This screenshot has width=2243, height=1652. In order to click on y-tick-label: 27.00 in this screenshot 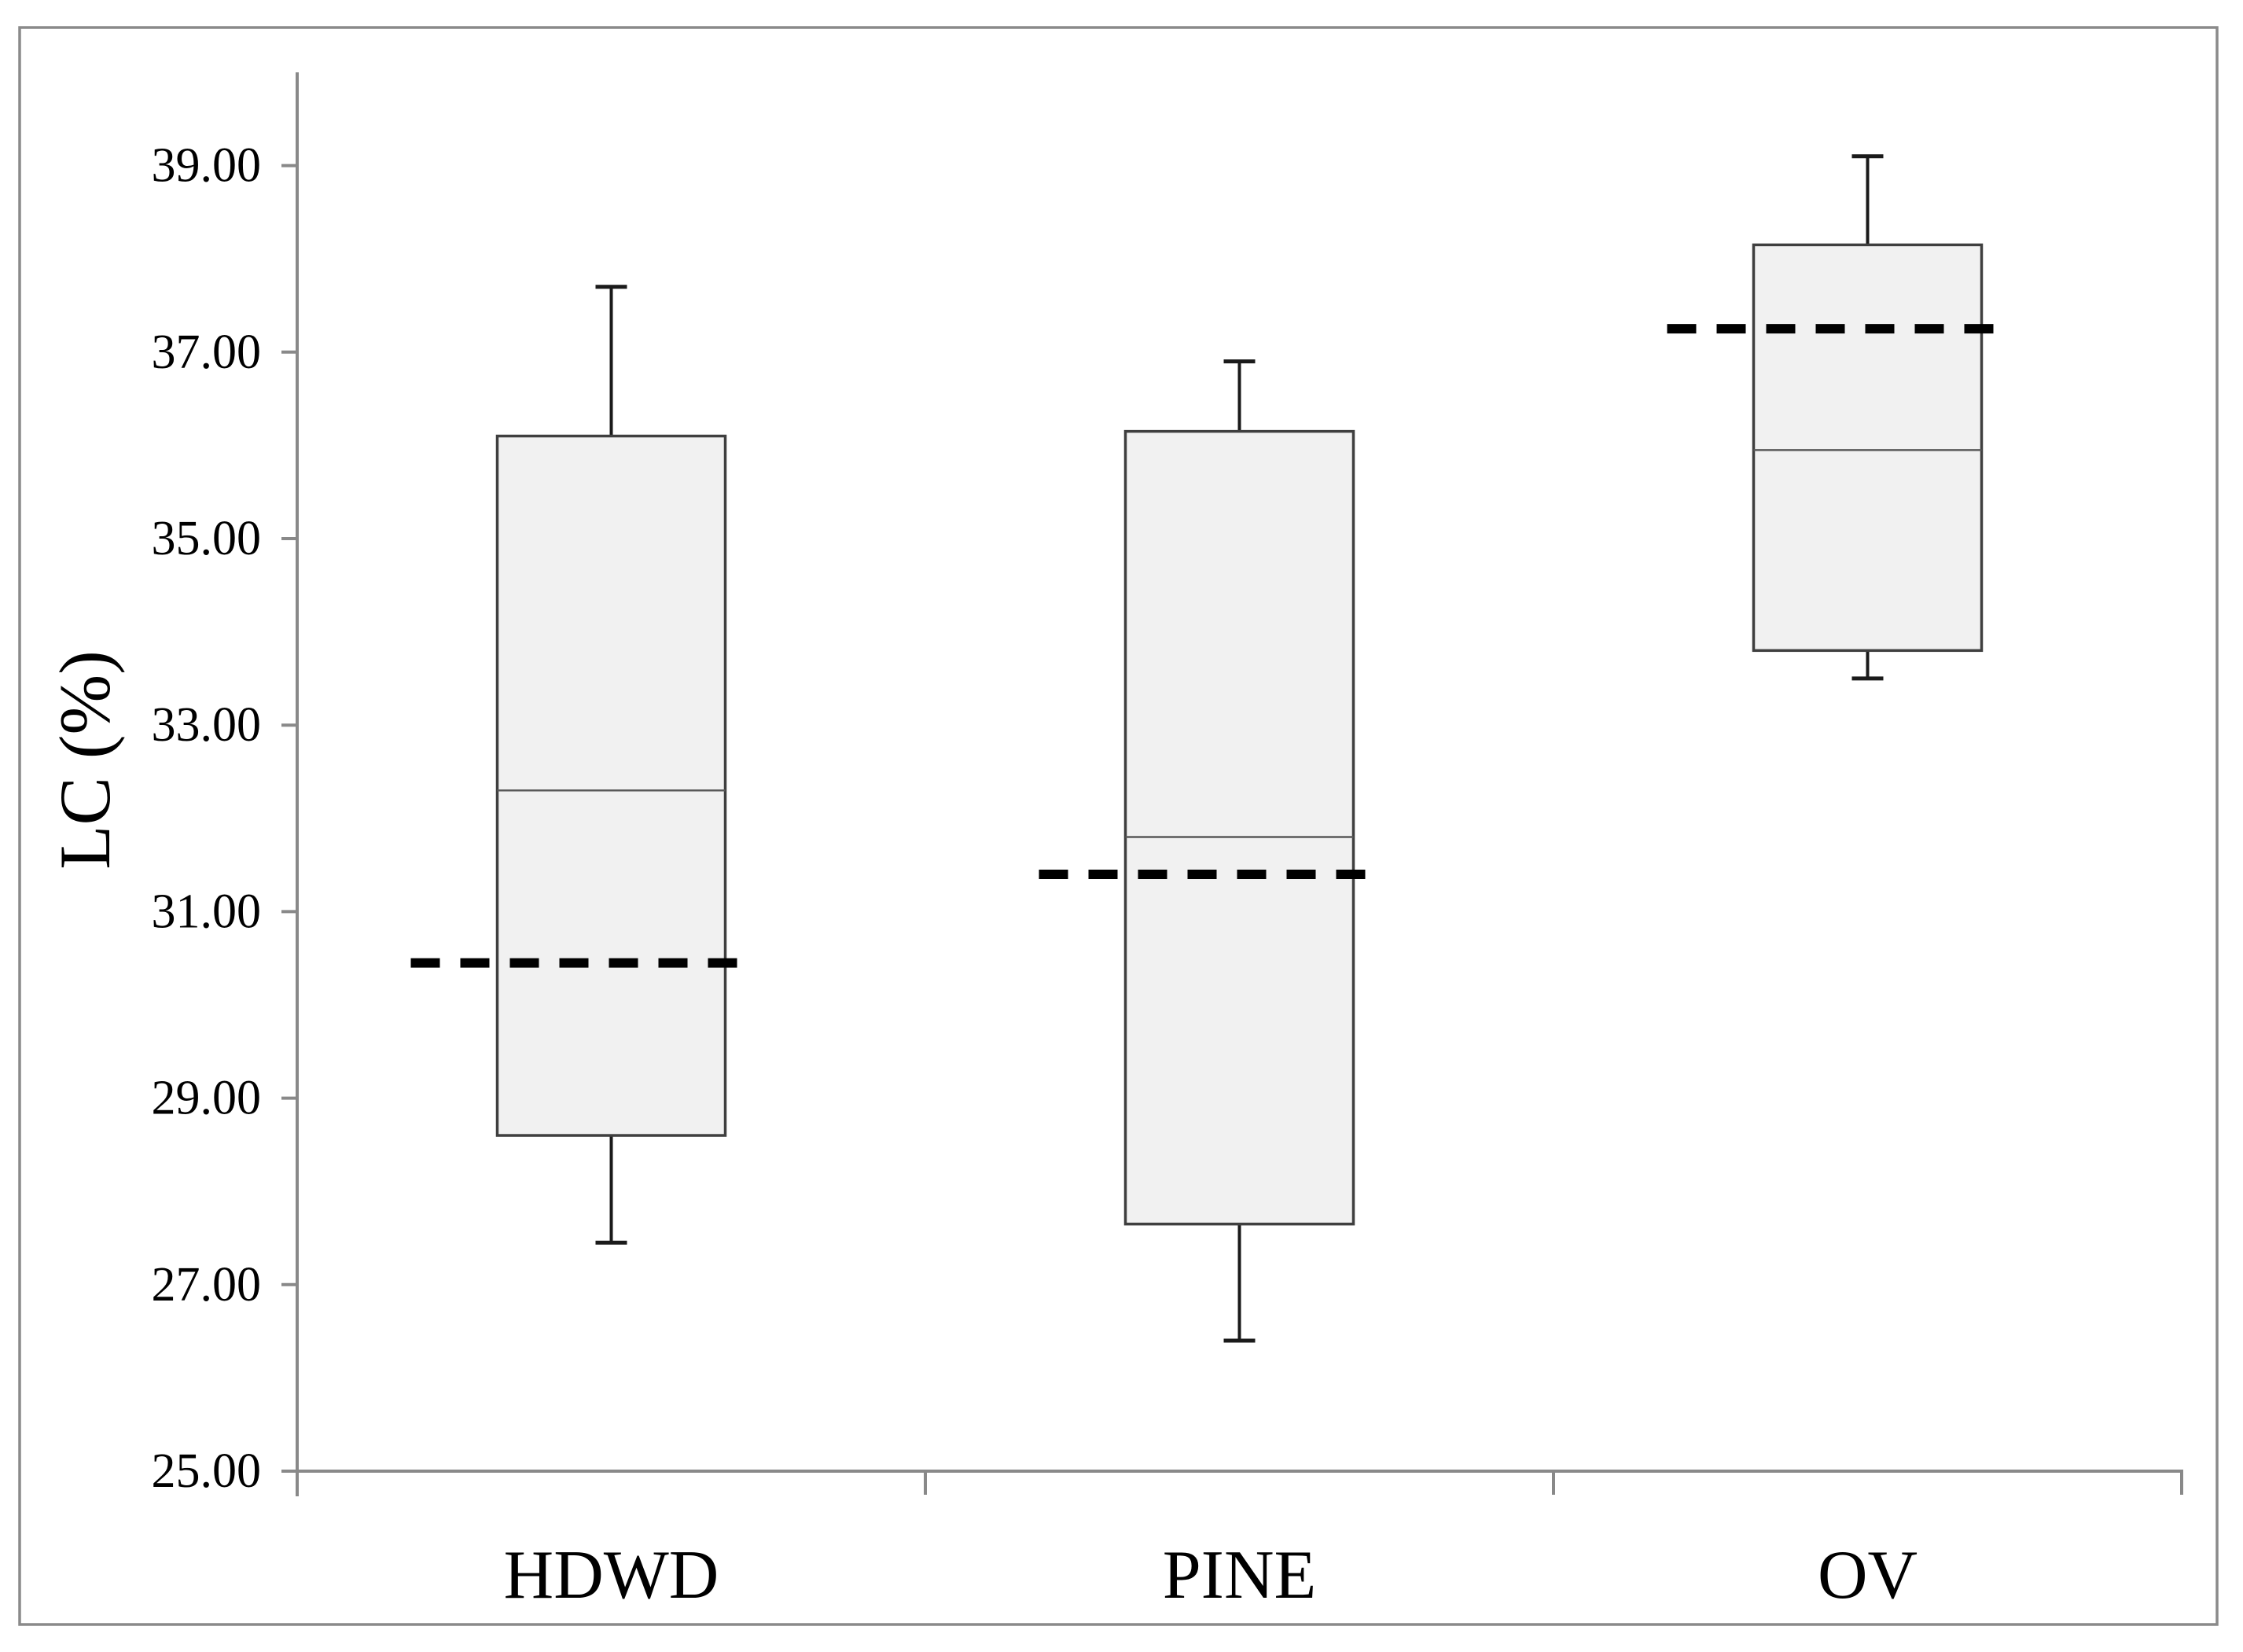, I will do `click(207, 1285)`.